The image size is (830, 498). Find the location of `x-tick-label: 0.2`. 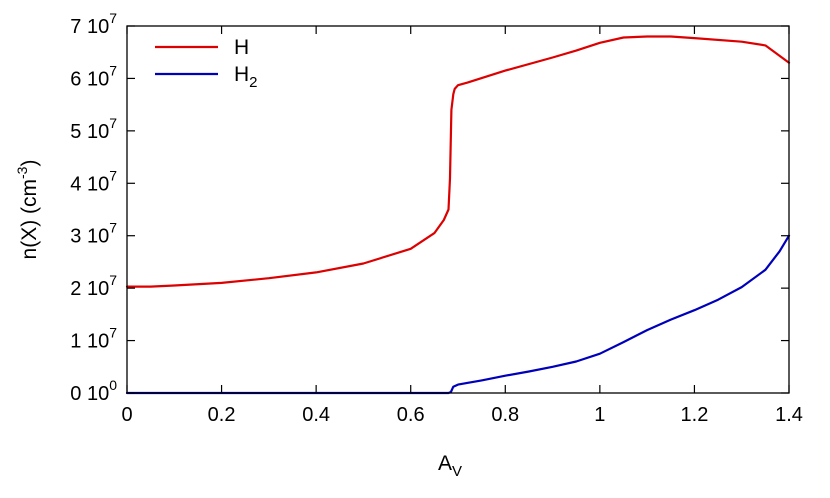

x-tick-label: 0.2 is located at coordinates (222, 415).